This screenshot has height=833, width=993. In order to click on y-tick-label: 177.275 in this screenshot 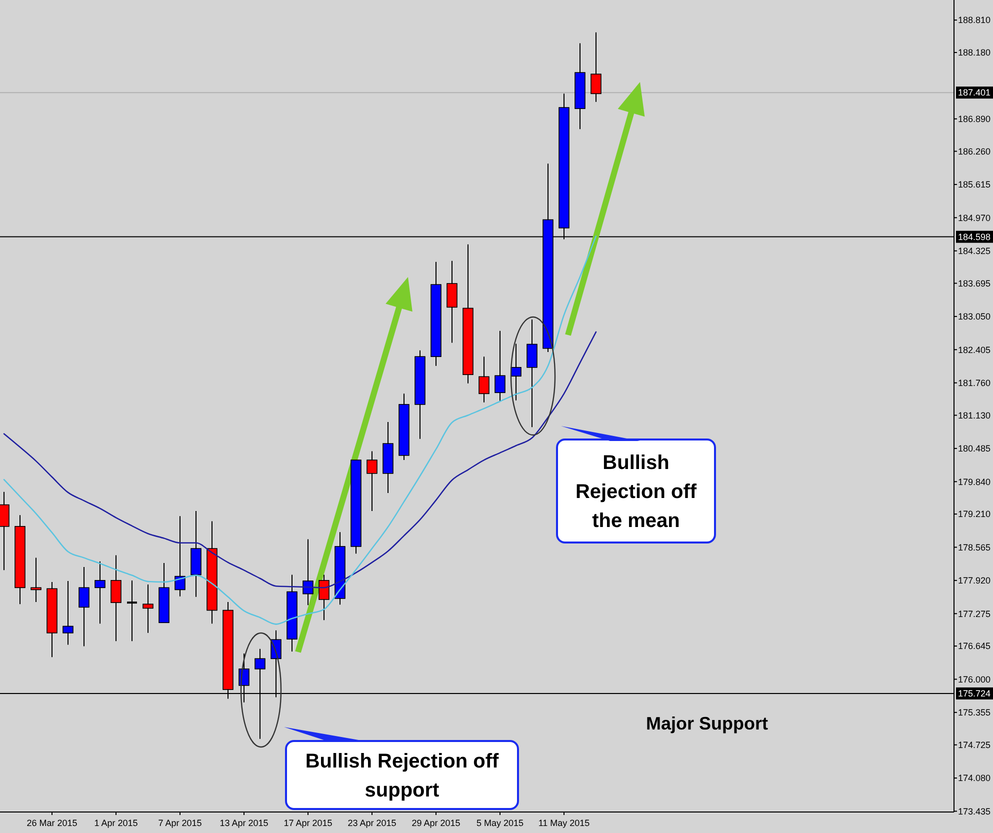, I will do `click(974, 613)`.